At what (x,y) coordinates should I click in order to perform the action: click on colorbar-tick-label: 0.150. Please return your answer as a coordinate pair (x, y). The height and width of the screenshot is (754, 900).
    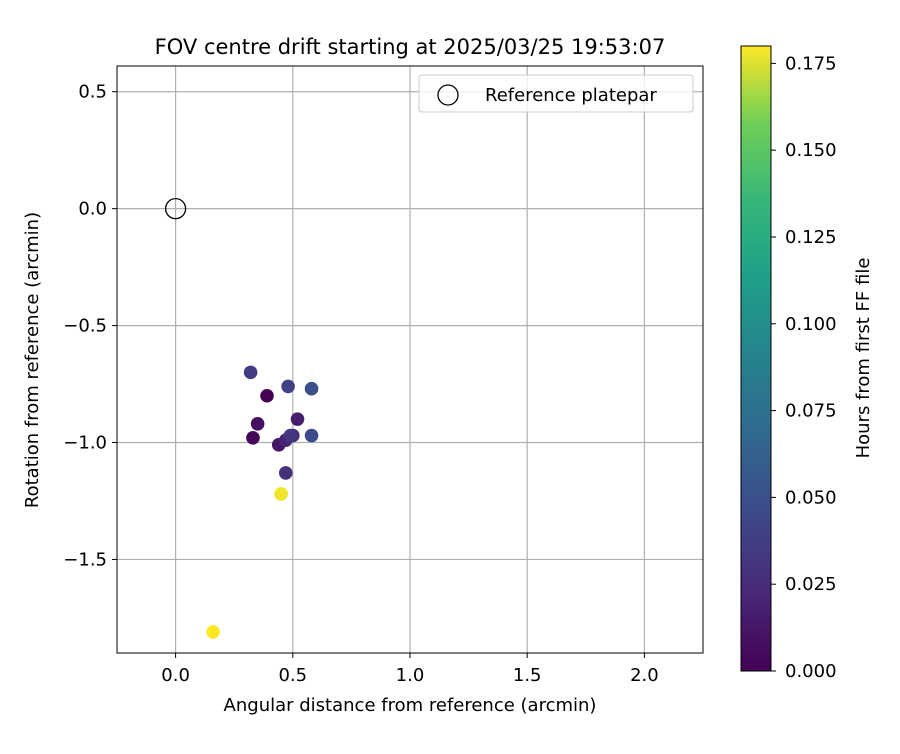
    Looking at the image, I should click on (811, 150).